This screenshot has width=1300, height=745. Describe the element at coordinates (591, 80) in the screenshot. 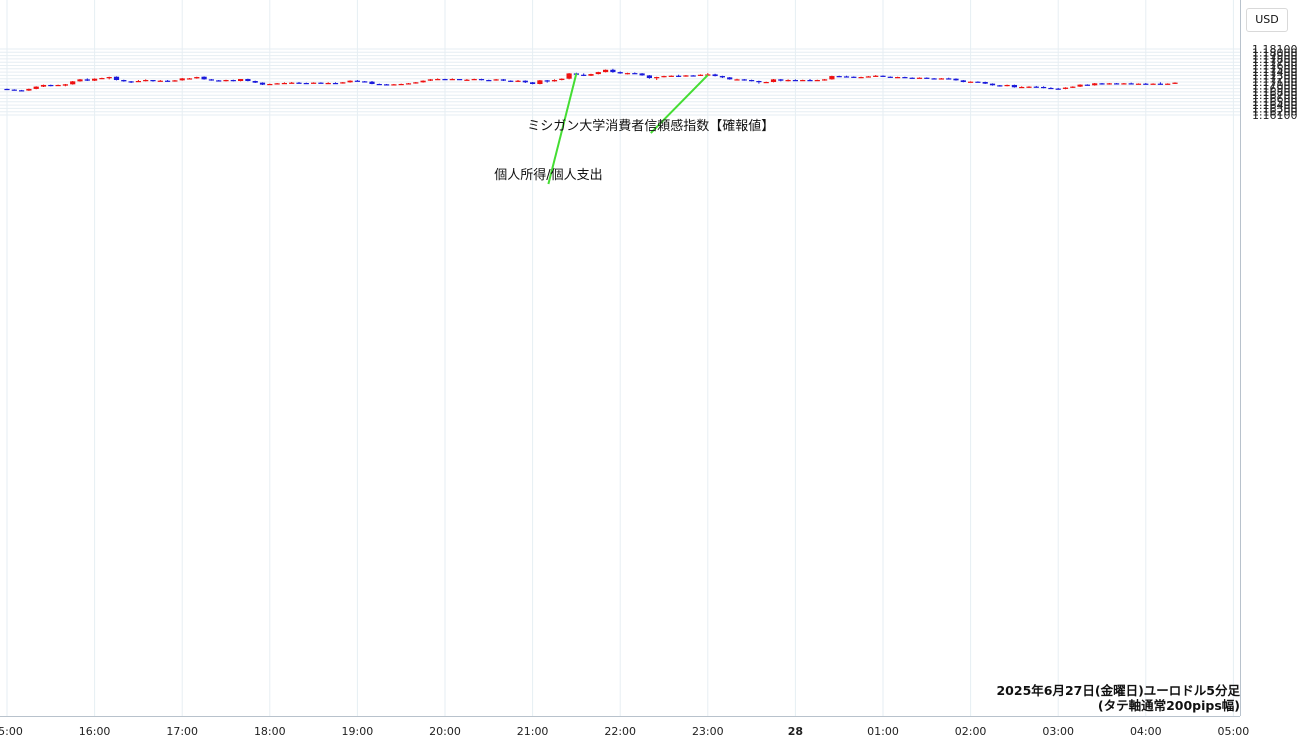

I see `candles-layer` at that location.